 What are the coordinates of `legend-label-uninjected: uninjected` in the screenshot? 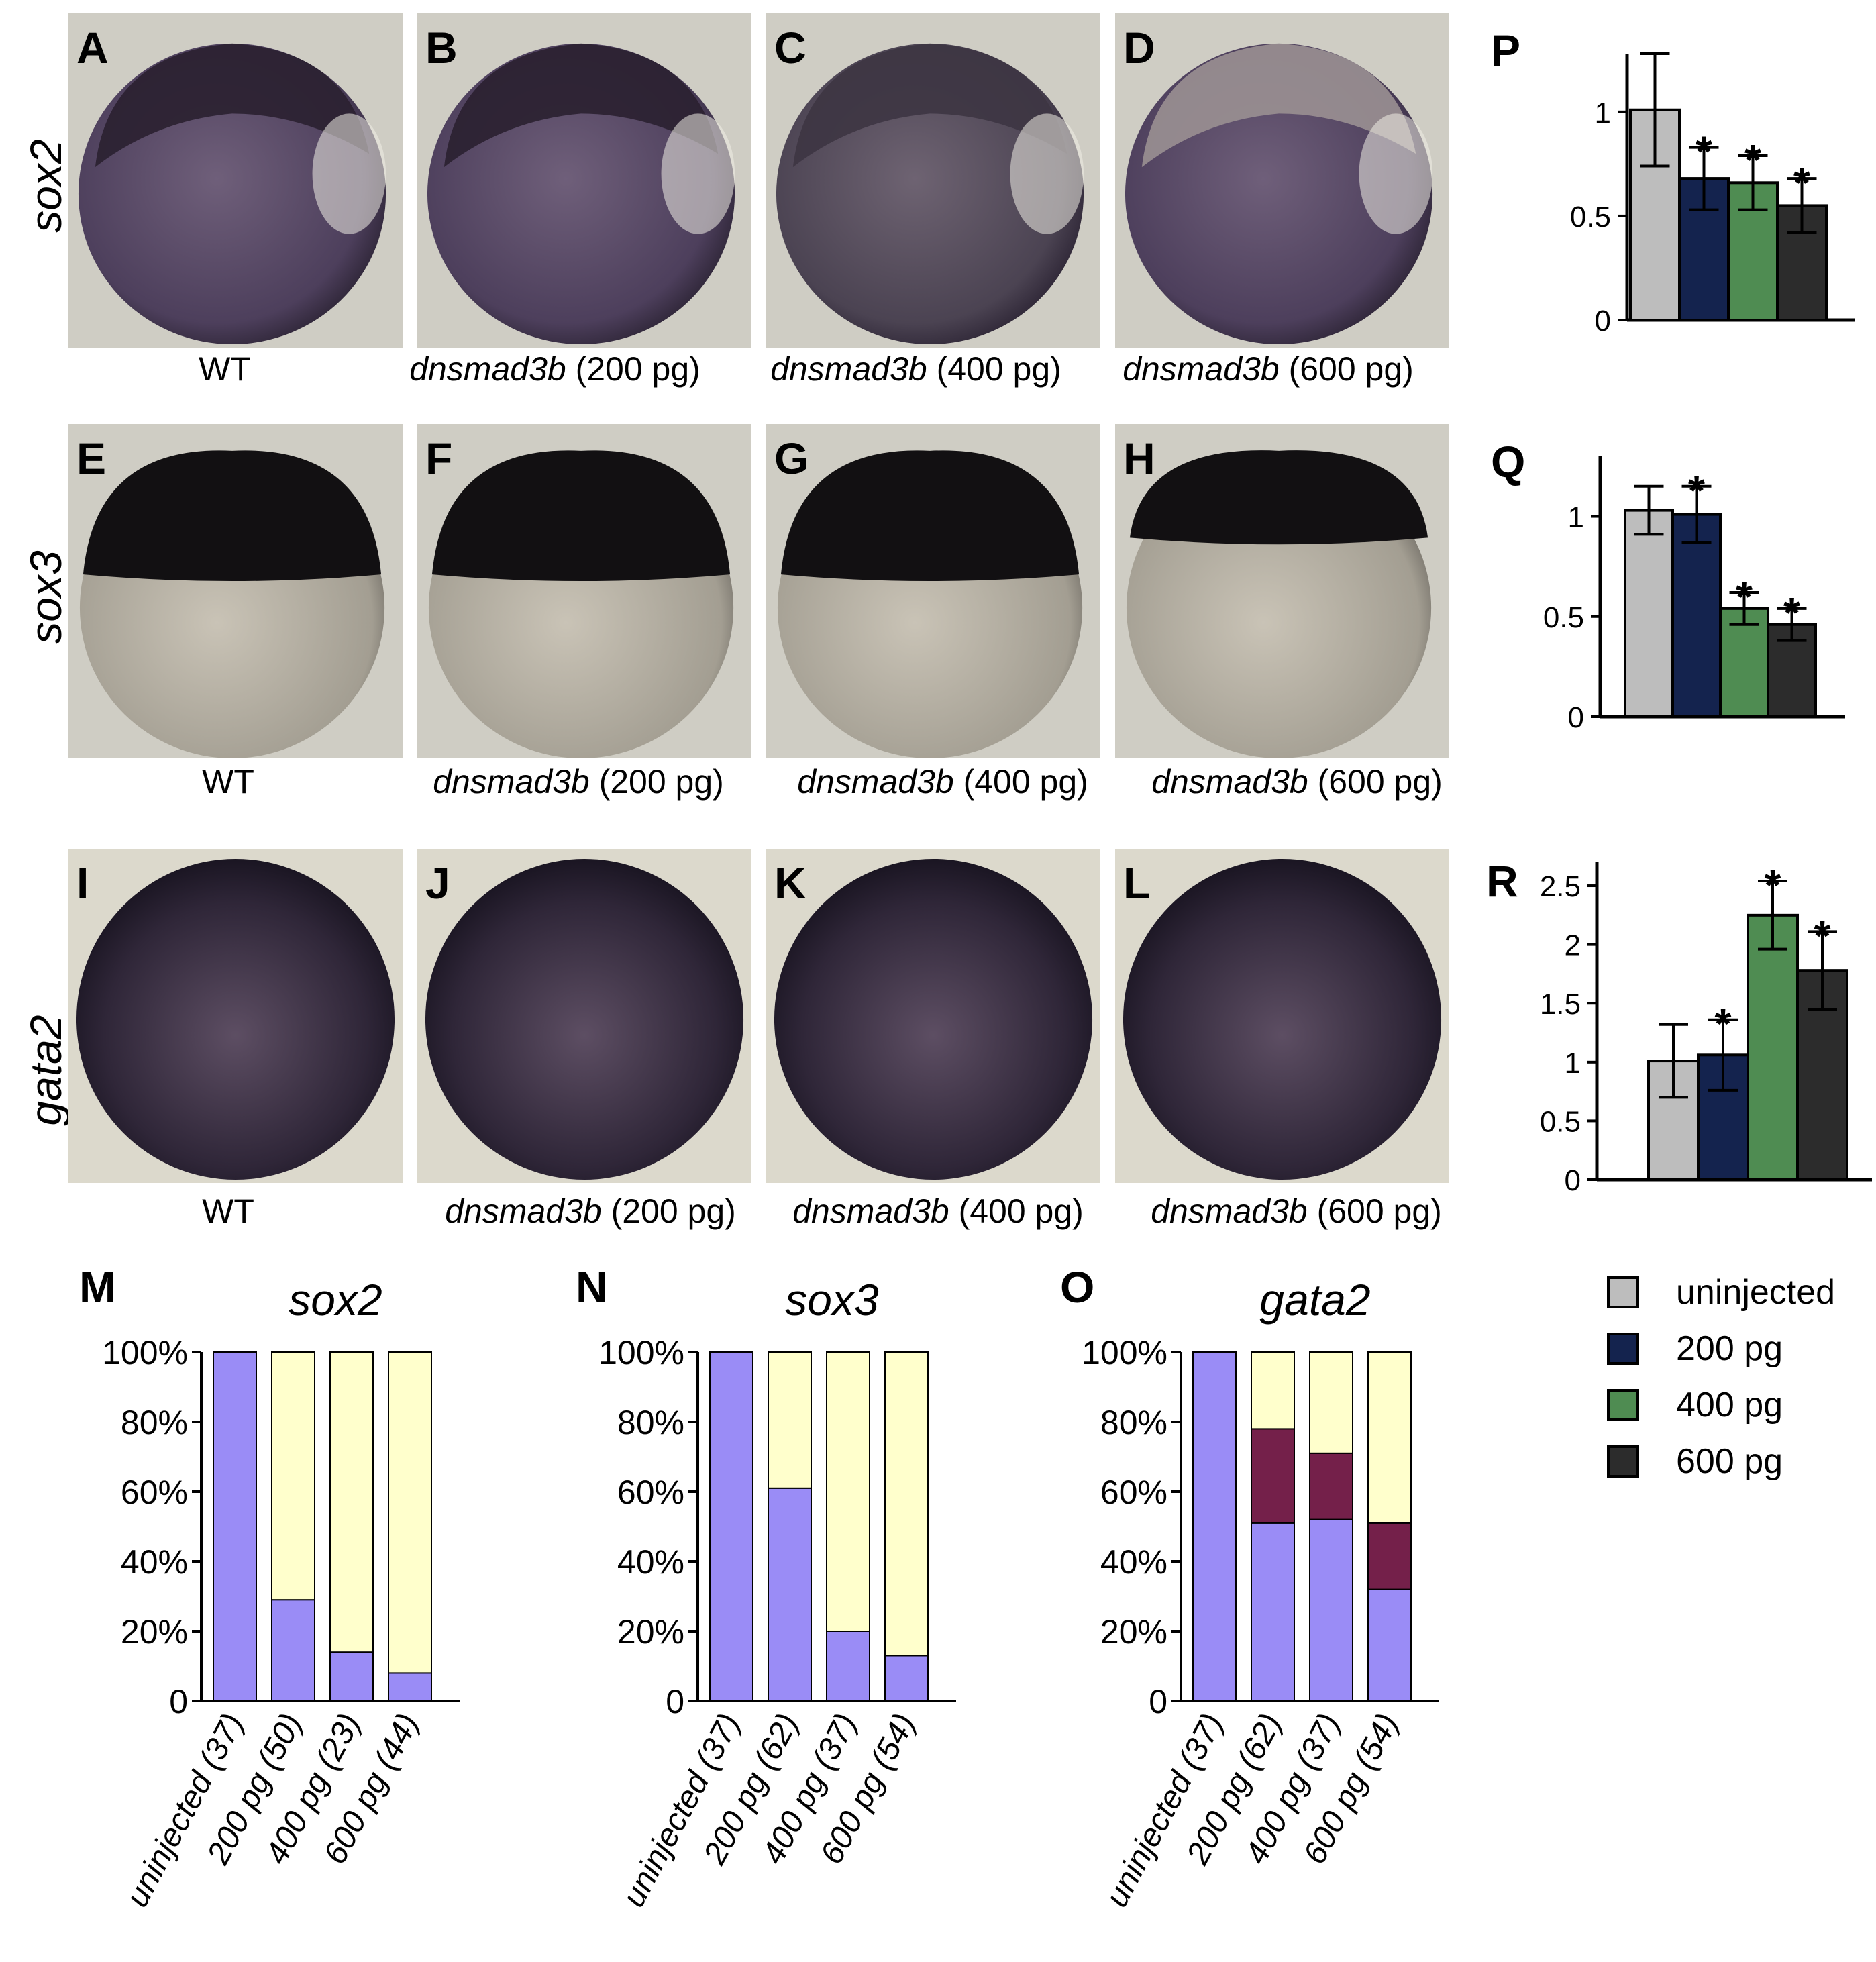 It's located at (1756, 1292).